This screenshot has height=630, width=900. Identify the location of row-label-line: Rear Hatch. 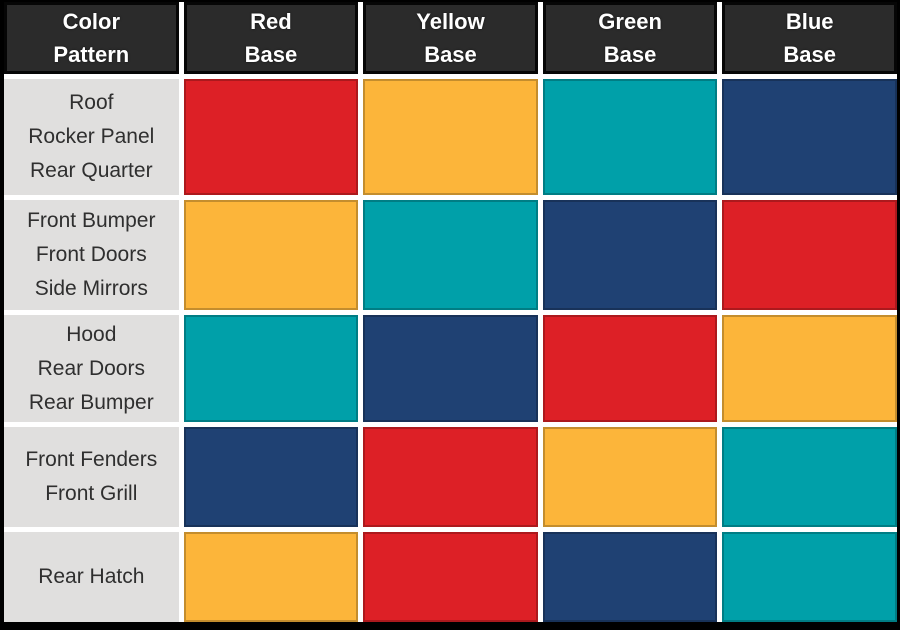
(91, 576).